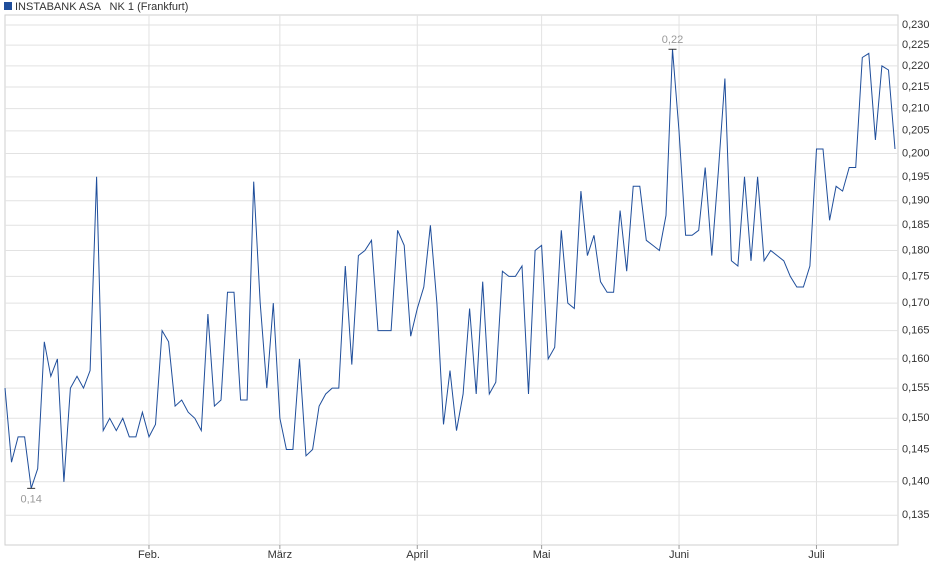 The height and width of the screenshot is (579, 940). What do you see at coordinates (916, 66) in the screenshot?
I see `y-tick-label: 0,220` at bounding box center [916, 66].